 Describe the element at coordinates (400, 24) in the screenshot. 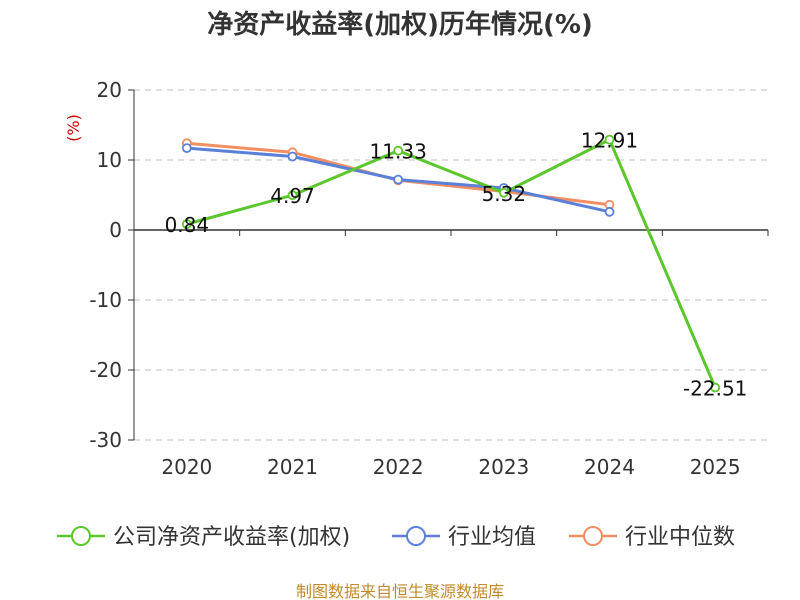

I see `chart-title: 净资产收益率(加权)历年情况(%)` at that location.